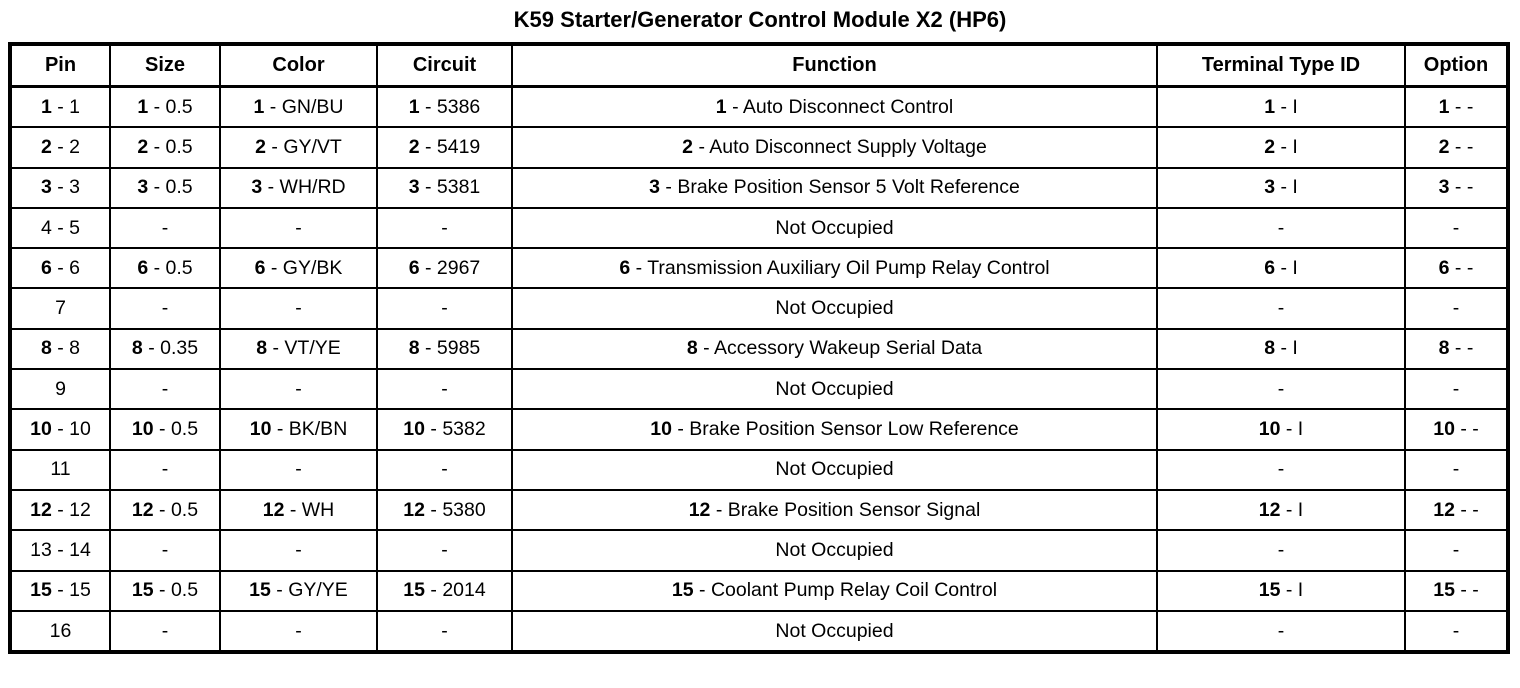 The width and height of the screenshot is (1520, 688). Describe the element at coordinates (1456, 107) in the screenshot. I see `table-cell: 1 - -` at that location.